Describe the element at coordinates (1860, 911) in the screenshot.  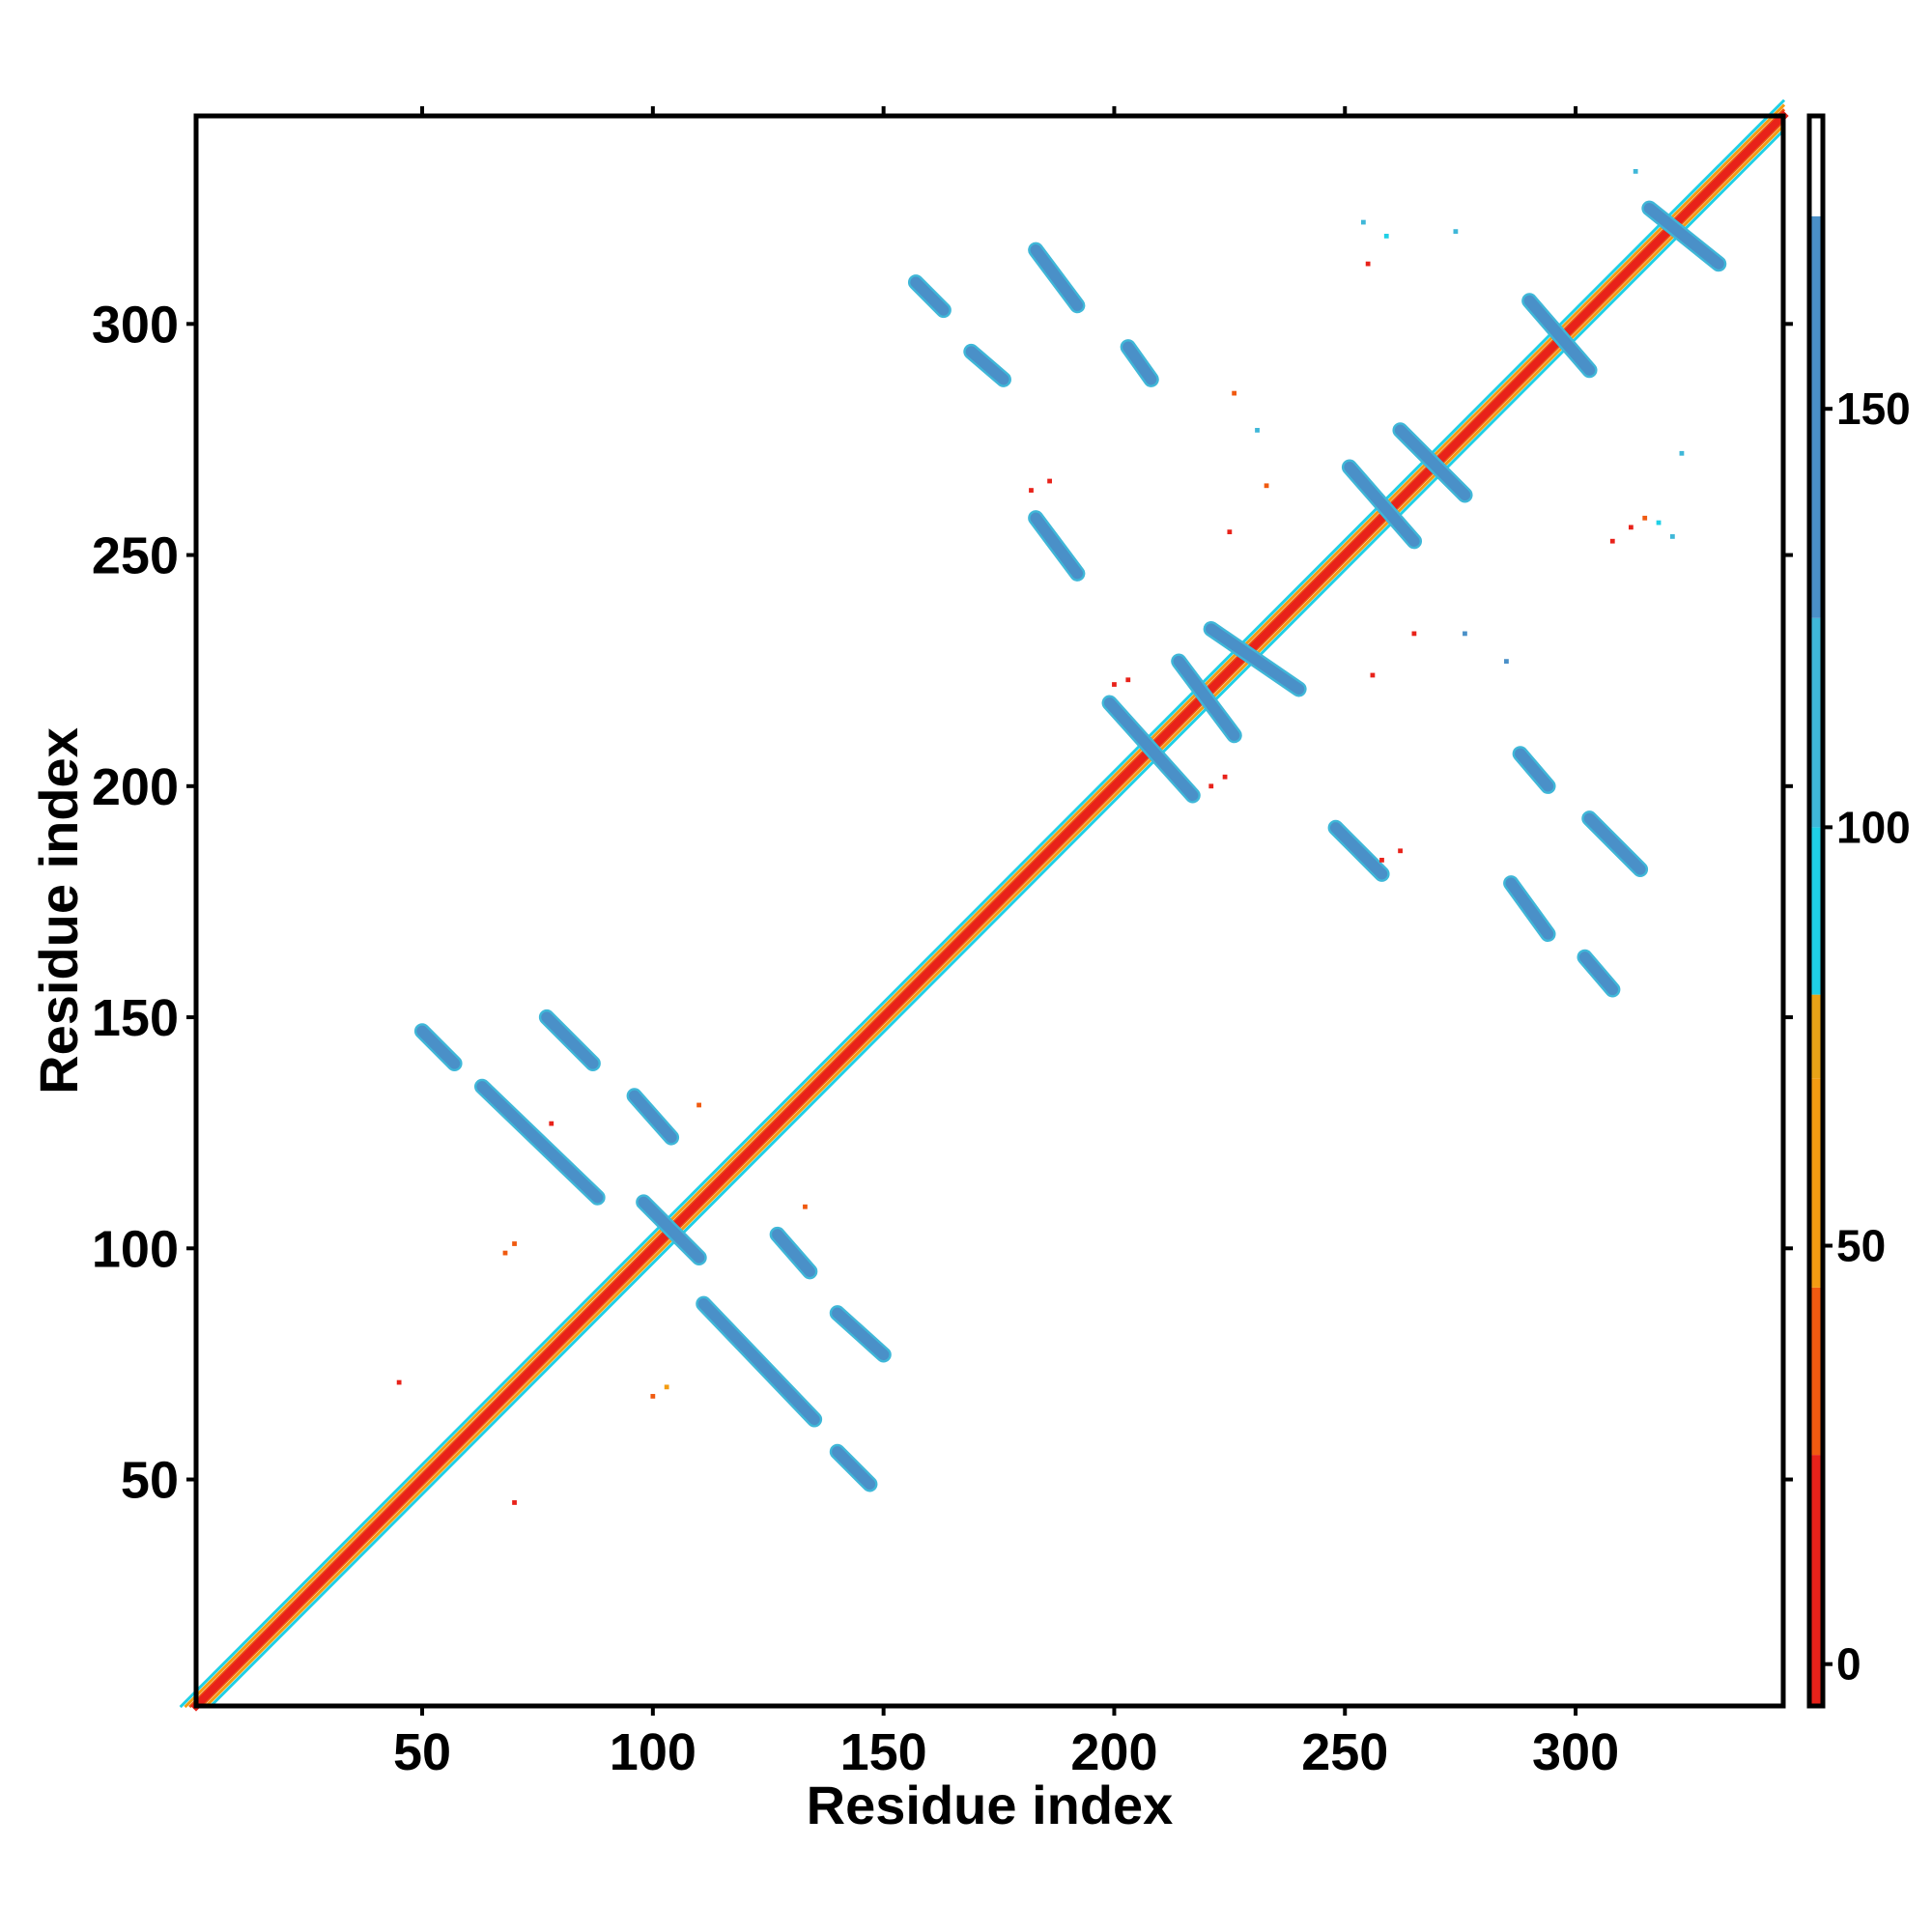
I see `colorbar: 0 50 100 150` at that location.